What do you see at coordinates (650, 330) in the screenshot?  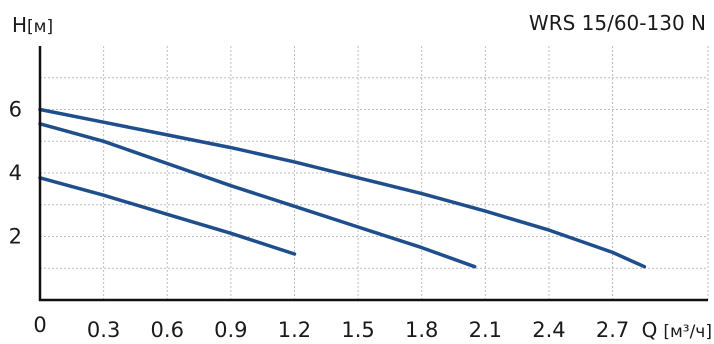 I see `x-axis-symbol: Q` at bounding box center [650, 330].